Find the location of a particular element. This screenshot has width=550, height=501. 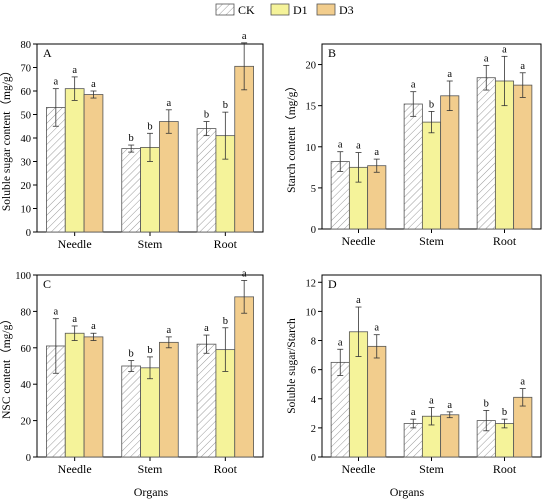

legend-item-ck: CK is located at coordinates (235, 10).